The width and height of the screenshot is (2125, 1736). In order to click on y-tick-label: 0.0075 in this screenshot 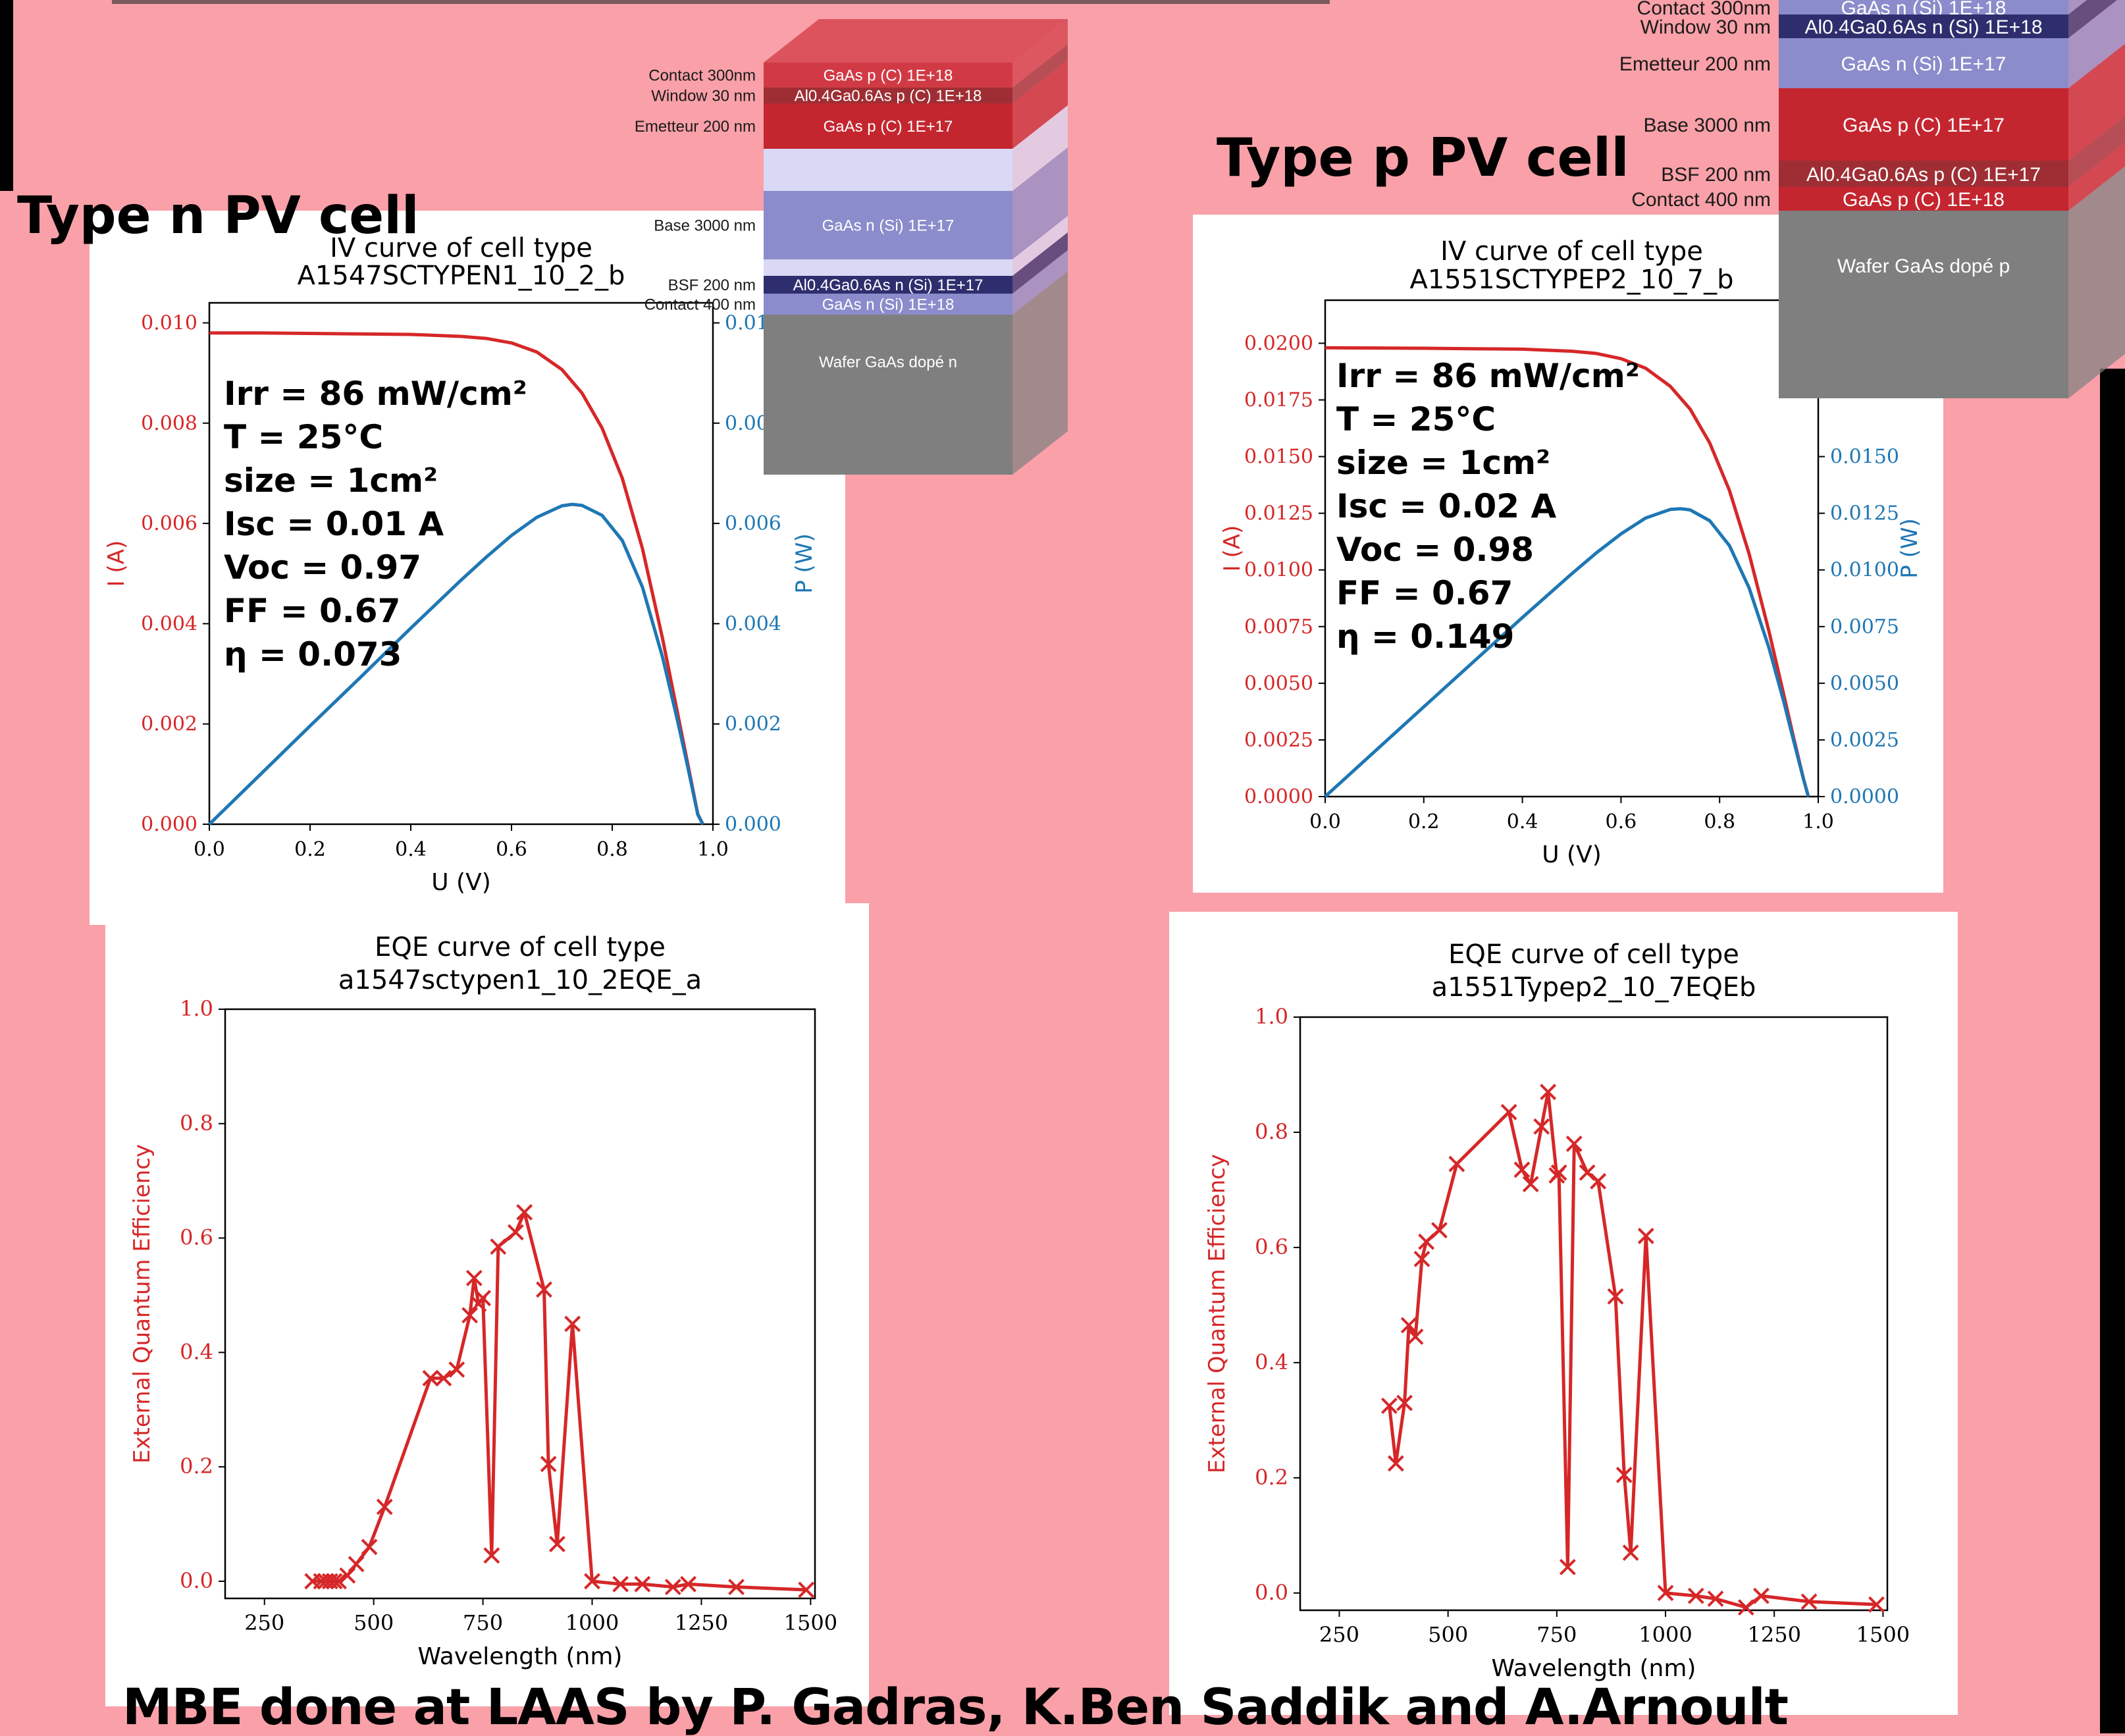, I will do `click(1278, 627)`.